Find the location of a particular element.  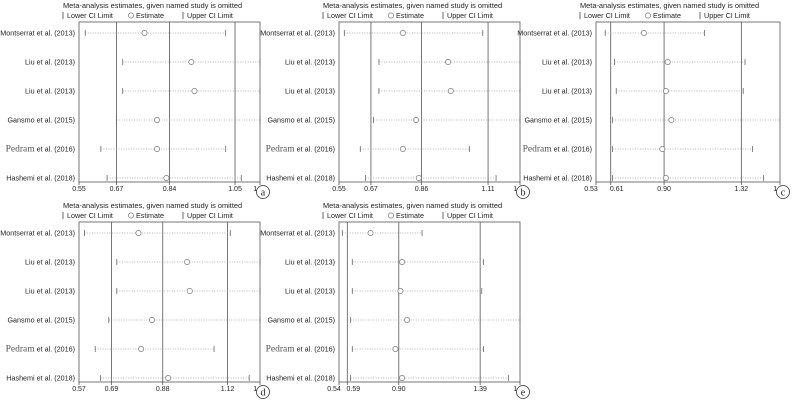

x-tick-label: 0.67 is located at coordinates (117, 189).